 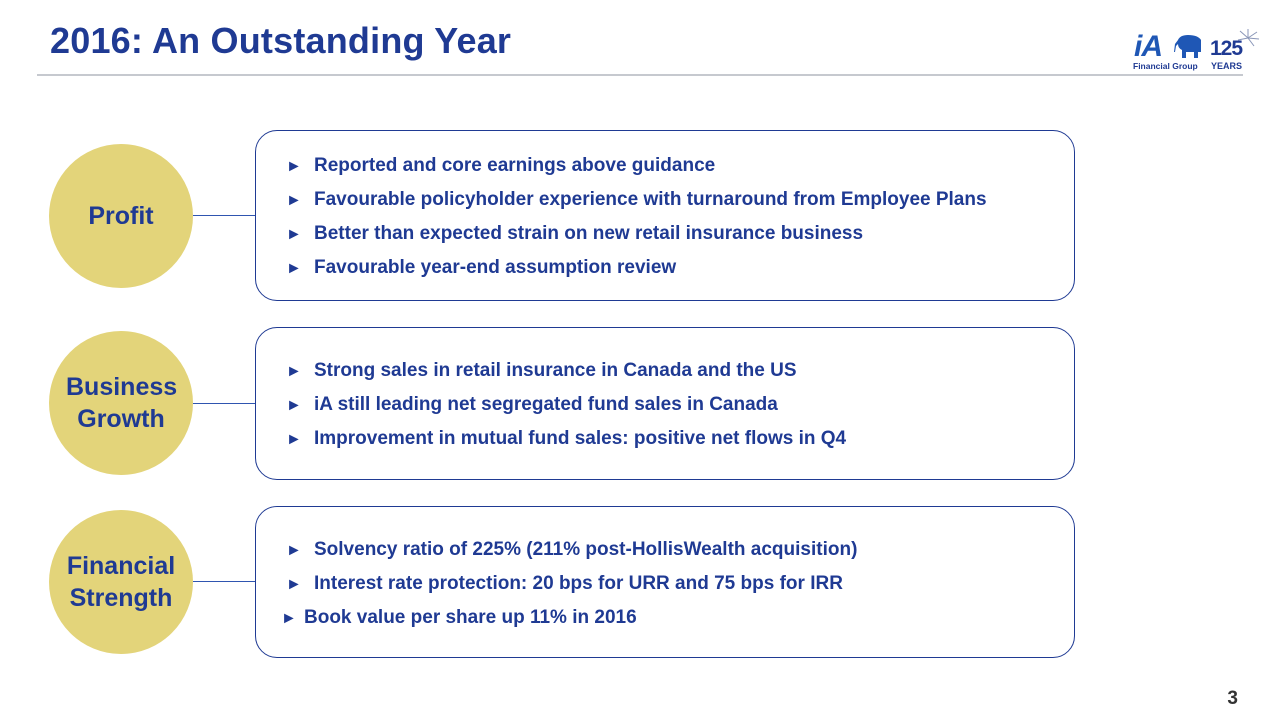 What do you see at coordinates (1226, 48) in the screenshot?
I see `logo-anniversary-number: 125` at bounding box center [1226, 48].